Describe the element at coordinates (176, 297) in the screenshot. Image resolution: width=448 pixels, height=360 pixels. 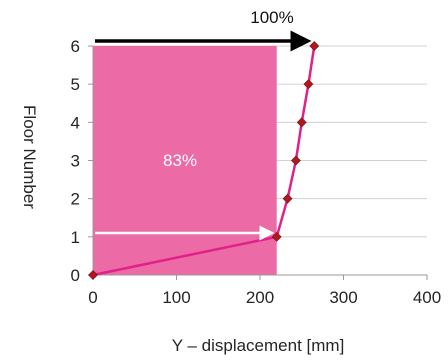
I see `x-tick-label-100: 100` at that location.